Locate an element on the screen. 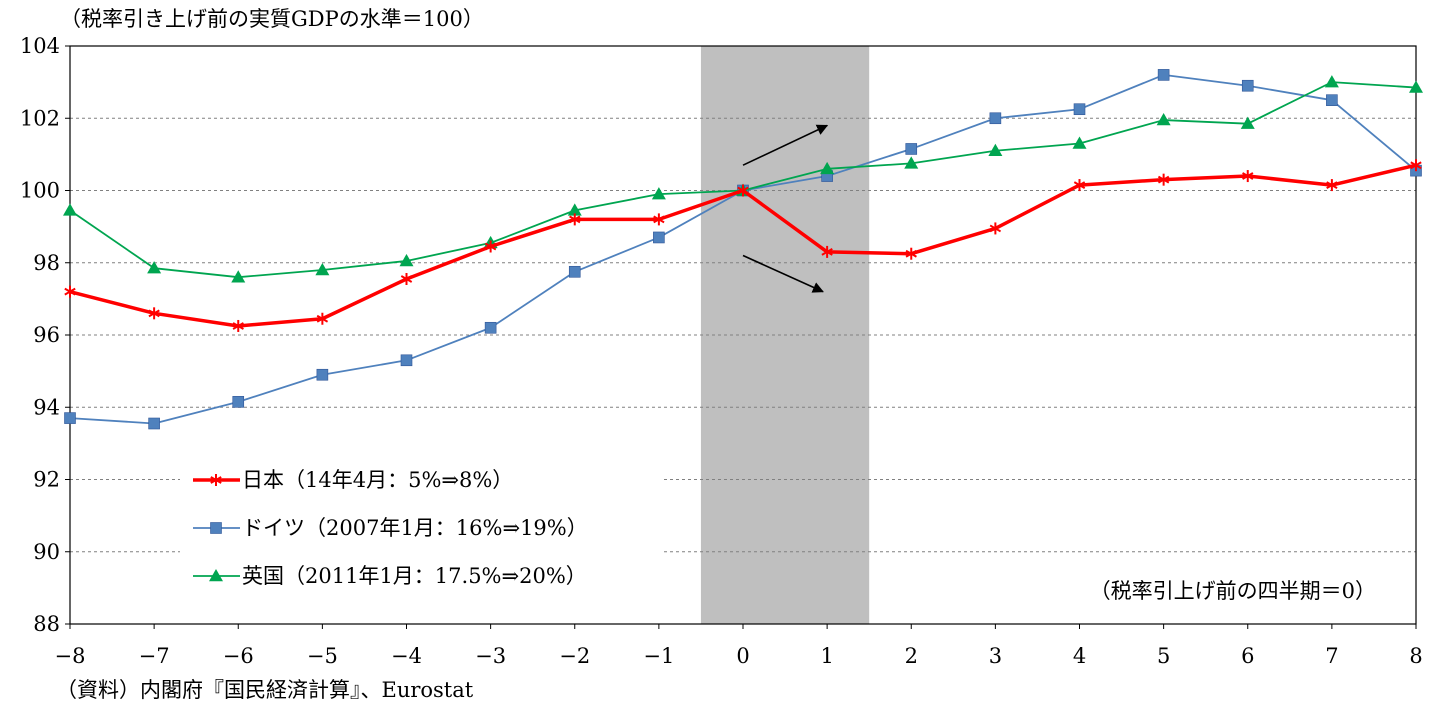 Image resolution: width=1430 pixels, height=709 pixels. x-tick-label: 0 is located at coordinates (742, 656).